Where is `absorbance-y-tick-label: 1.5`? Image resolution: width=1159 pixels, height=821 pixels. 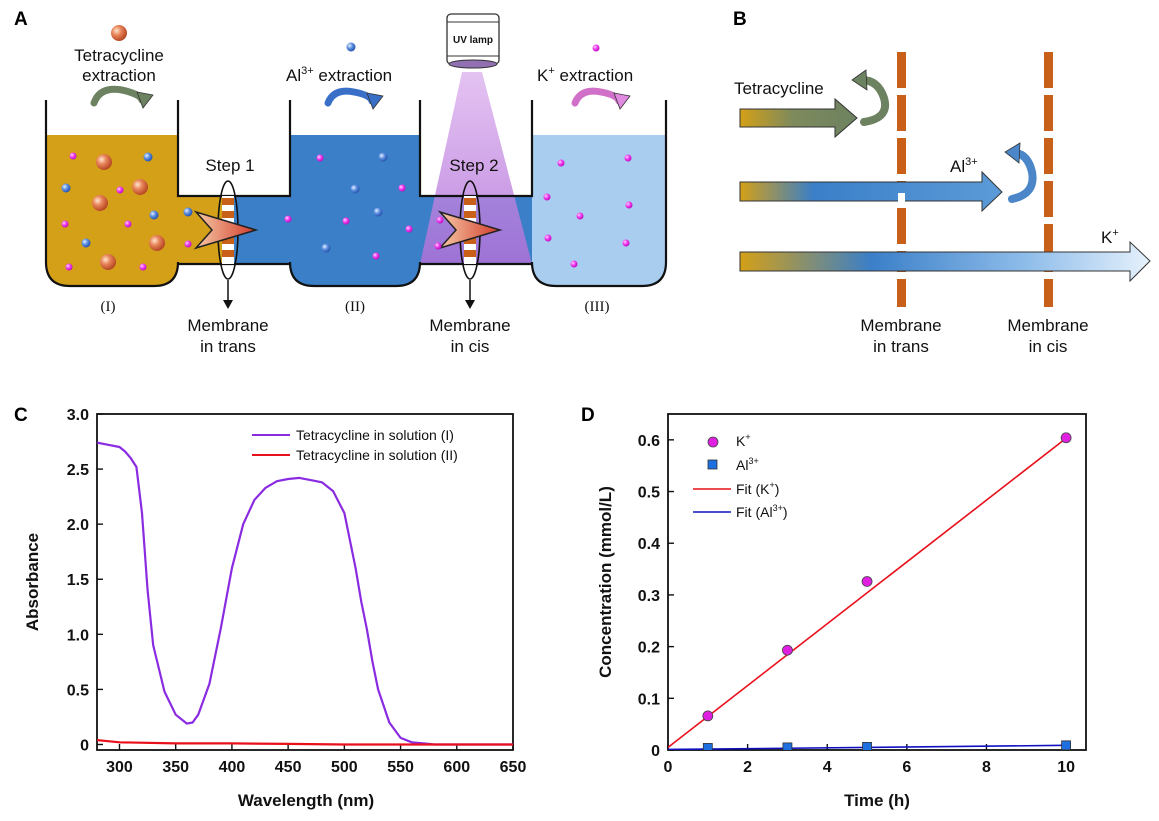
absorbance-y-tick-label: 1.5 is located at coordinates (78, 580).